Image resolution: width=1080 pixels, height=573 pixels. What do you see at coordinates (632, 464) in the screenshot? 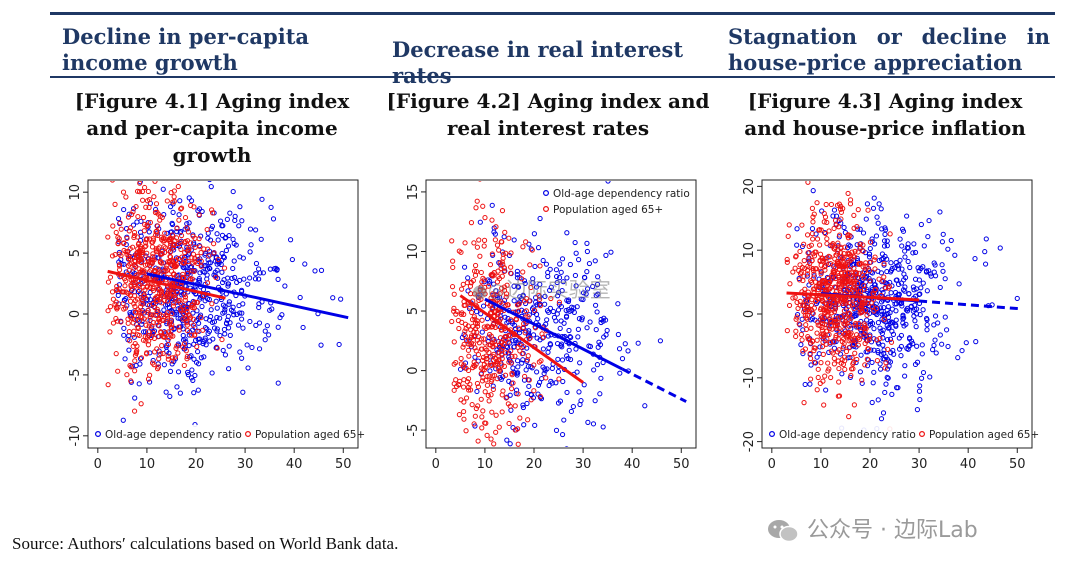
I see `x-tick-label: 40` at bounding box center [632, 464].